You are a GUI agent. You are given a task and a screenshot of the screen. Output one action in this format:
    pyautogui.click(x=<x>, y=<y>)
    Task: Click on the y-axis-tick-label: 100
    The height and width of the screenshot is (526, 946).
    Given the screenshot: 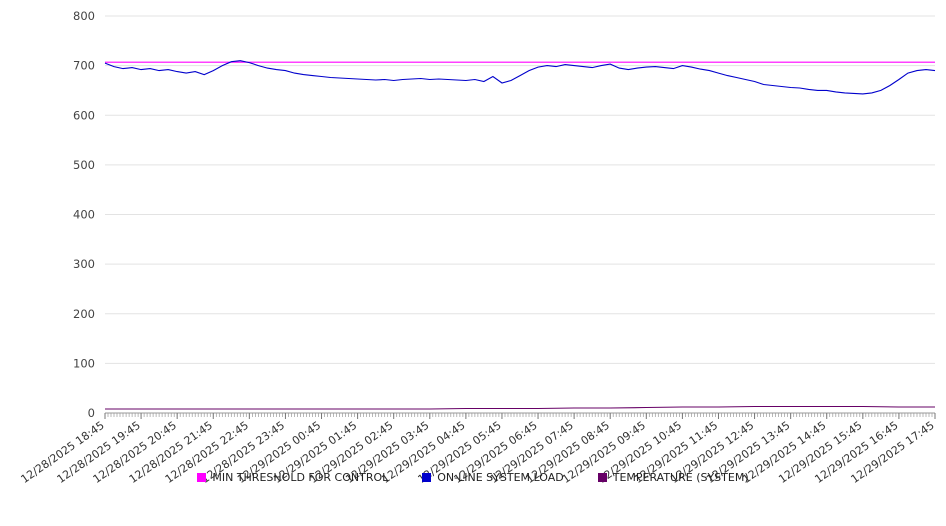 What is the action you would take?
    pyautogui.click(x=84, y=363)
    